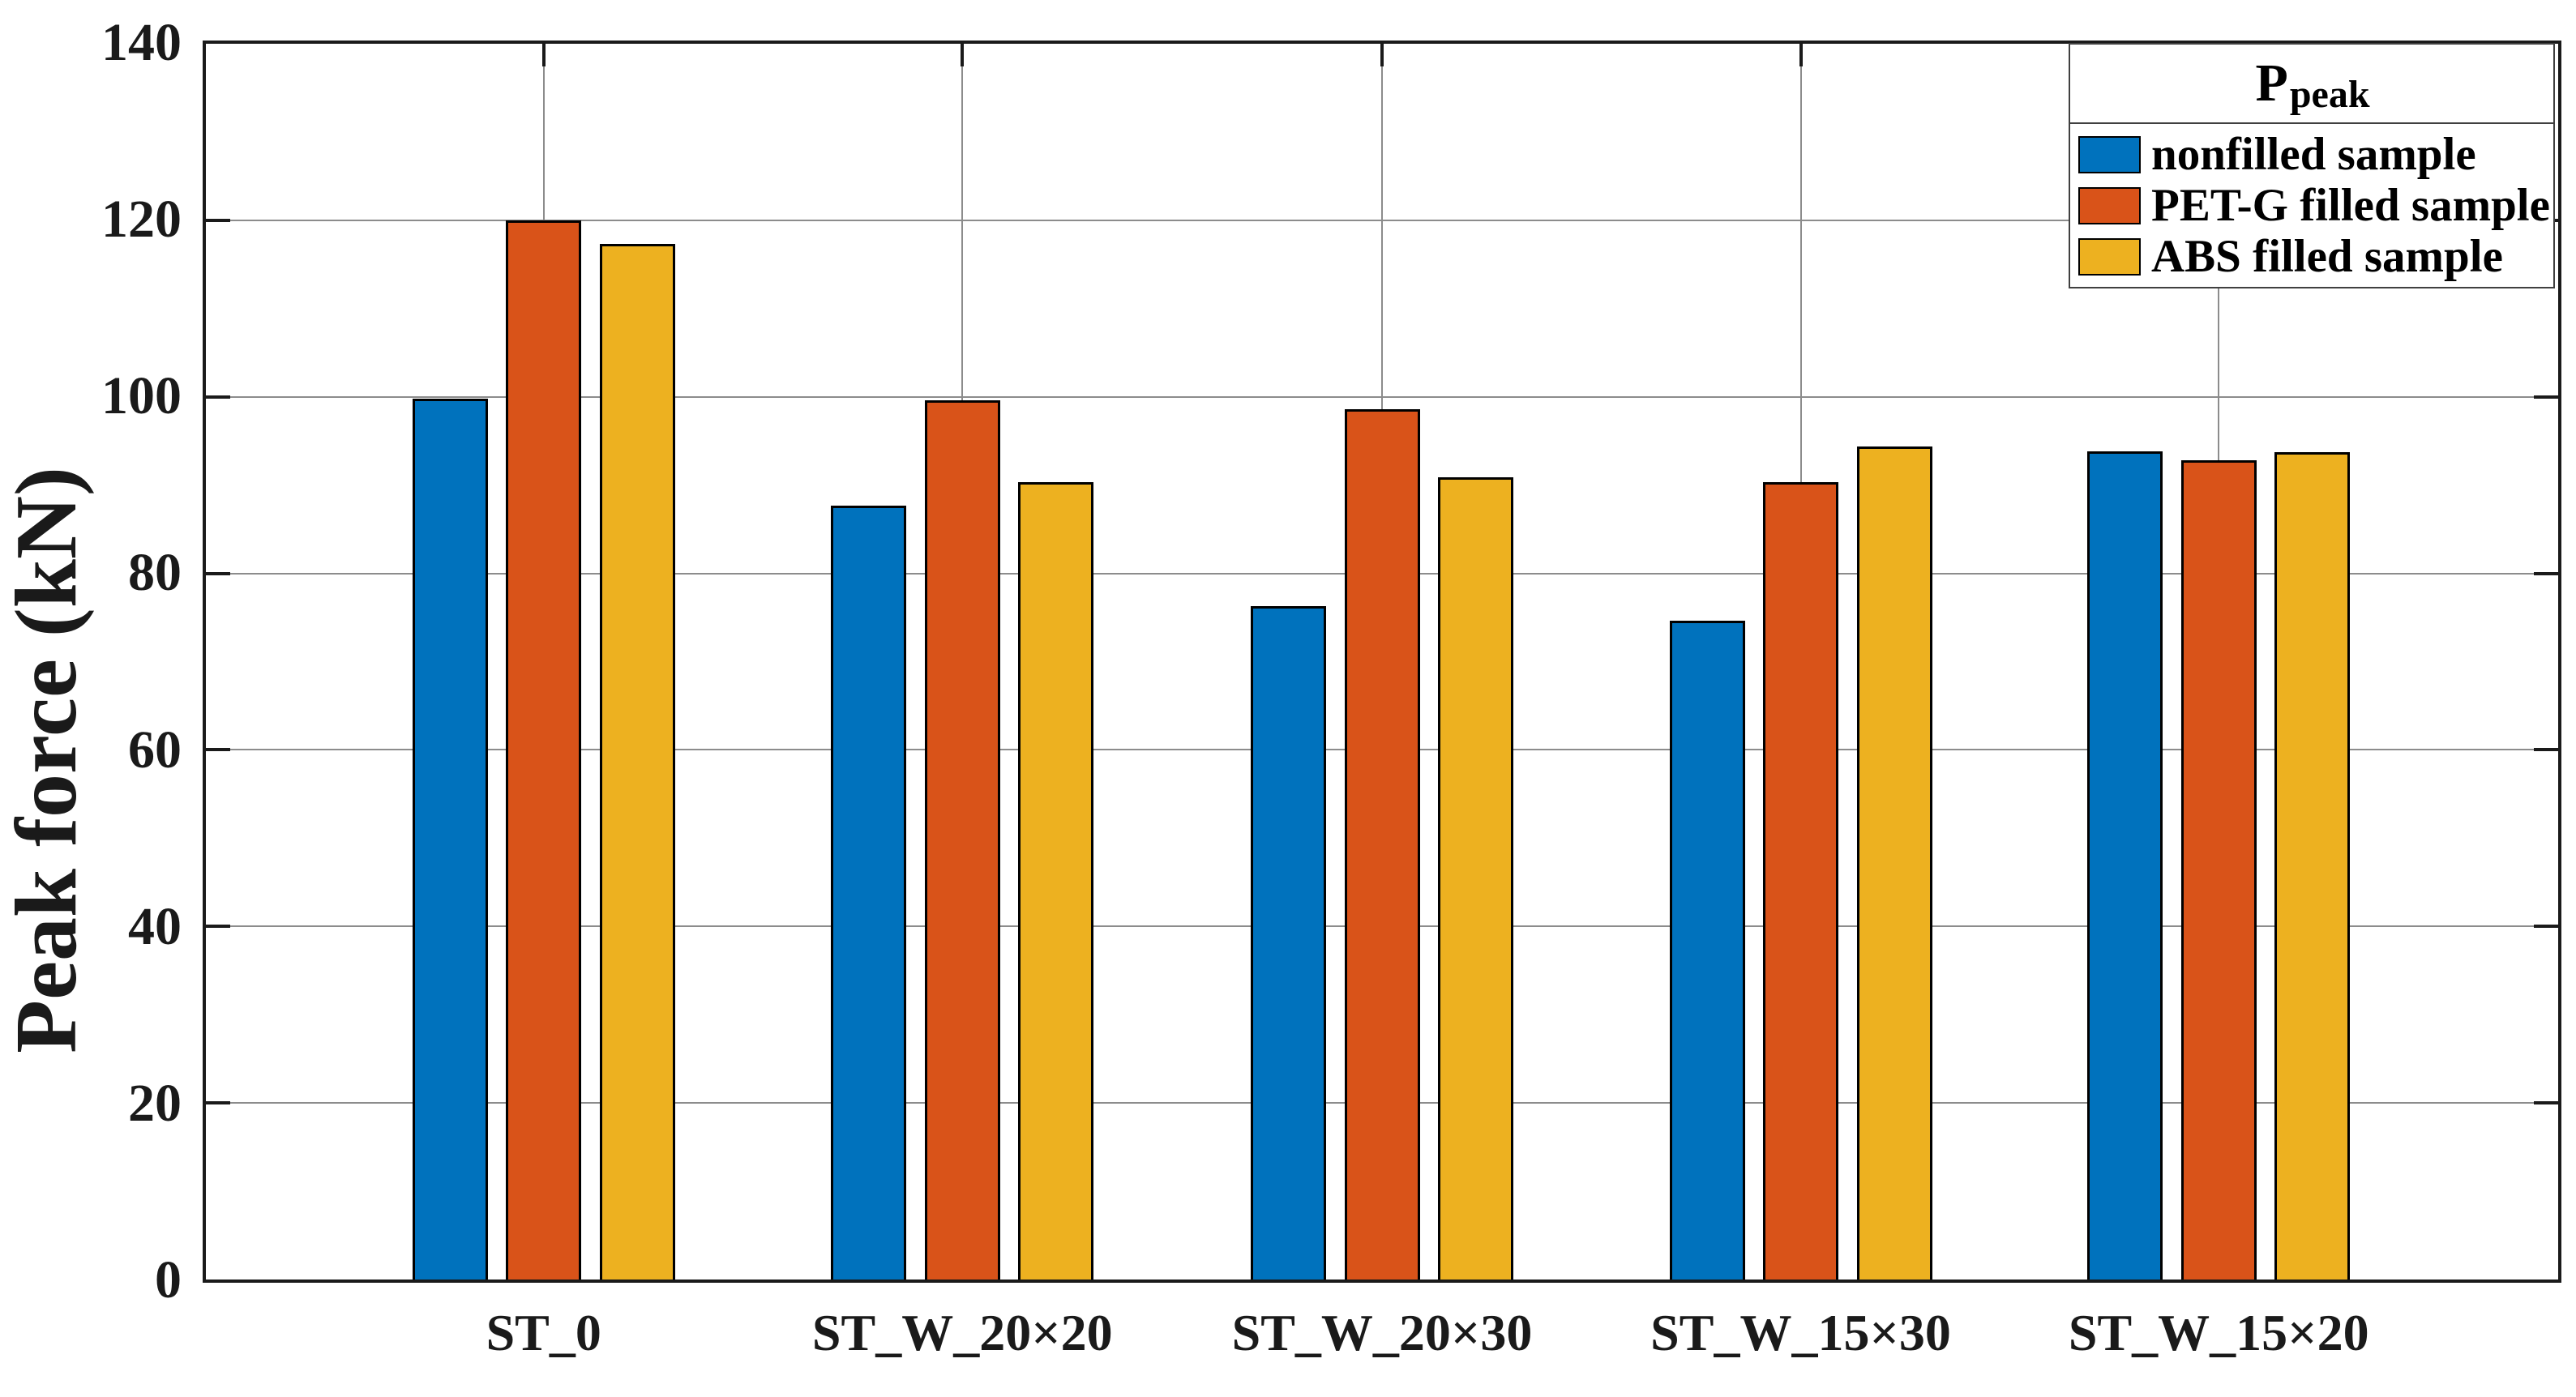  What do you see at coordinates (1800, 1332) in the screenshot?
I see `x-category-label: ST_W_15×30` at bounding box center [1800, 1332].